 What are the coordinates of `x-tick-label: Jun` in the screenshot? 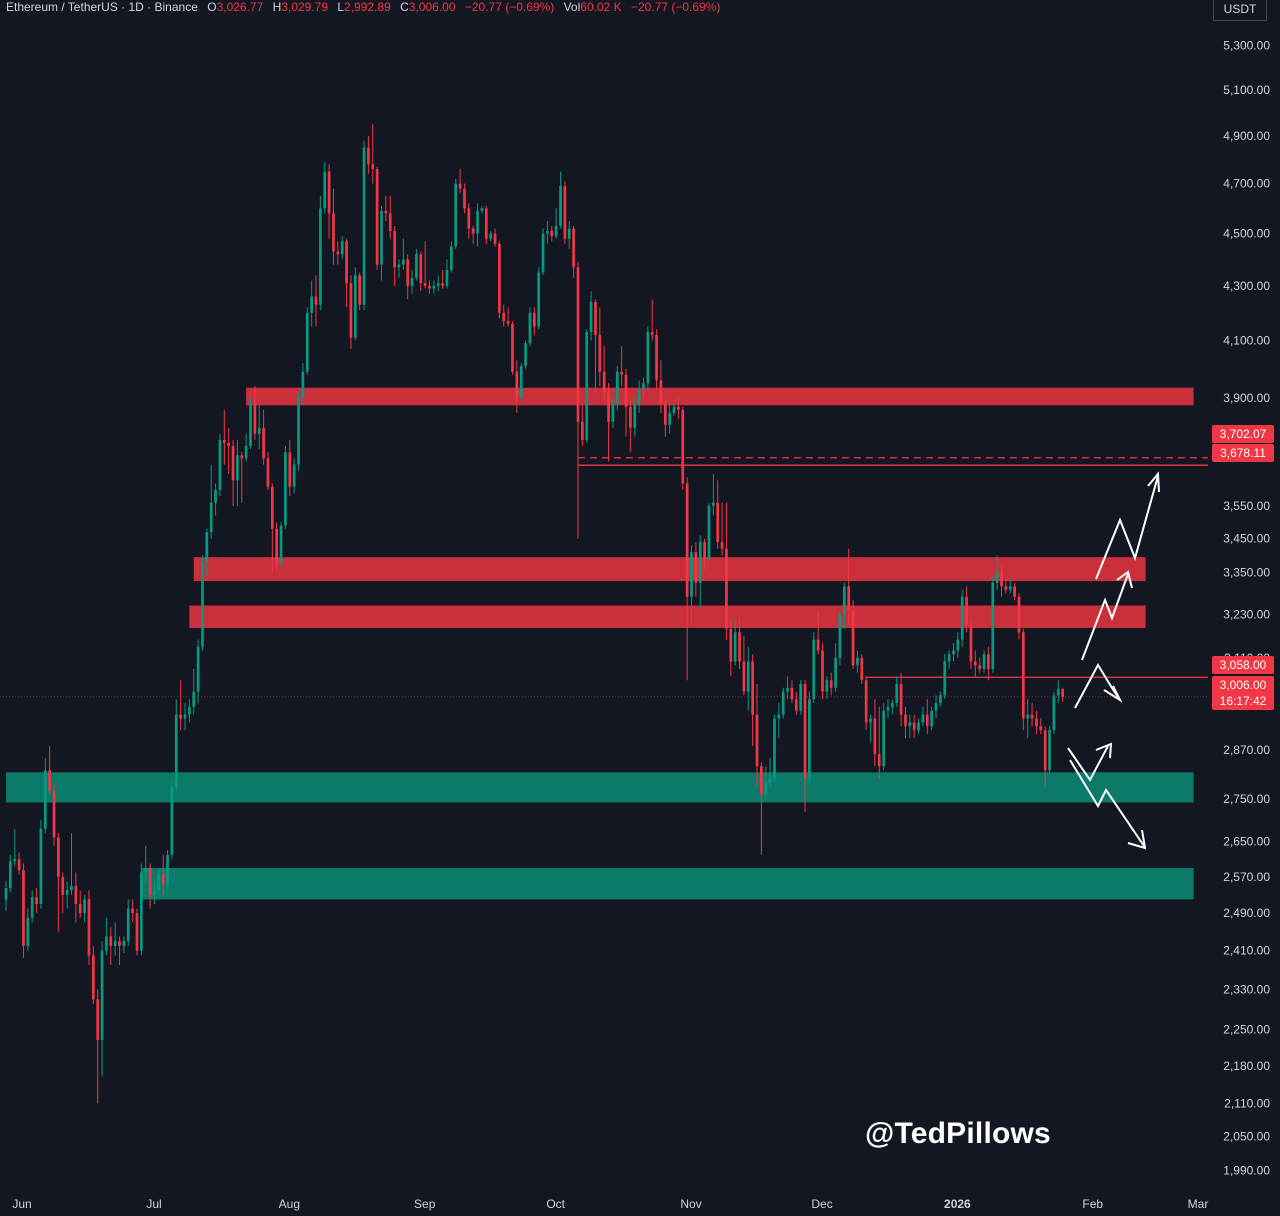 It's located at (21, 1204).